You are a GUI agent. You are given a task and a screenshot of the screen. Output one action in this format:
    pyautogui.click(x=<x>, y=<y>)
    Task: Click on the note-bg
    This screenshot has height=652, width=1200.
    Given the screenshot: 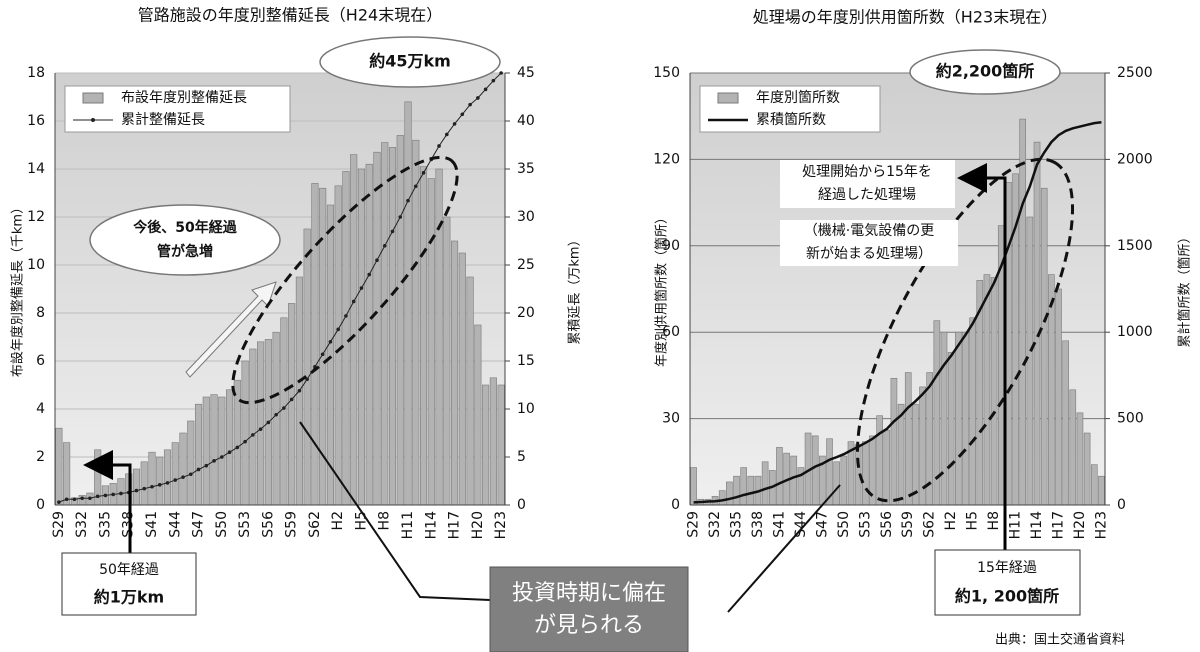 What is the action you would take?
    pyautogui.click(x=869, y=243)
    